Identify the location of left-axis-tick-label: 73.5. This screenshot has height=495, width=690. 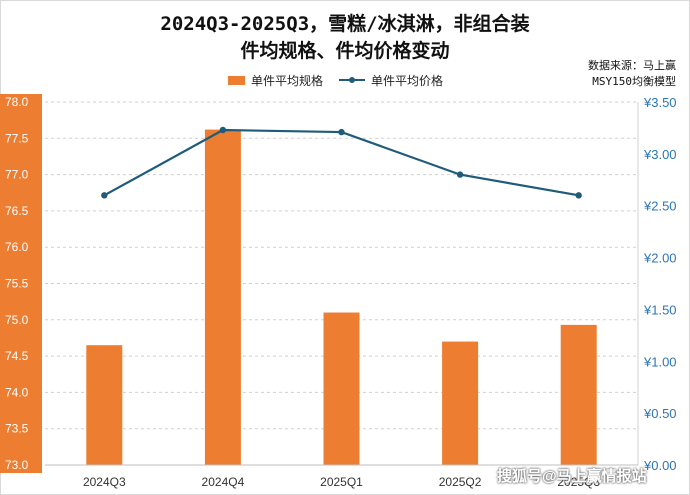
(17, 429).